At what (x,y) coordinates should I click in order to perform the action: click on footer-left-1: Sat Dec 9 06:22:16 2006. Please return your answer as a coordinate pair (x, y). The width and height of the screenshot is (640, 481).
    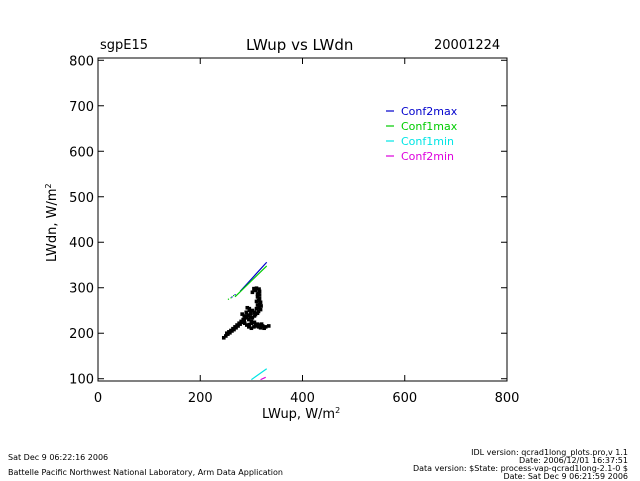
    Looking at the image, I should click on (58, 457).